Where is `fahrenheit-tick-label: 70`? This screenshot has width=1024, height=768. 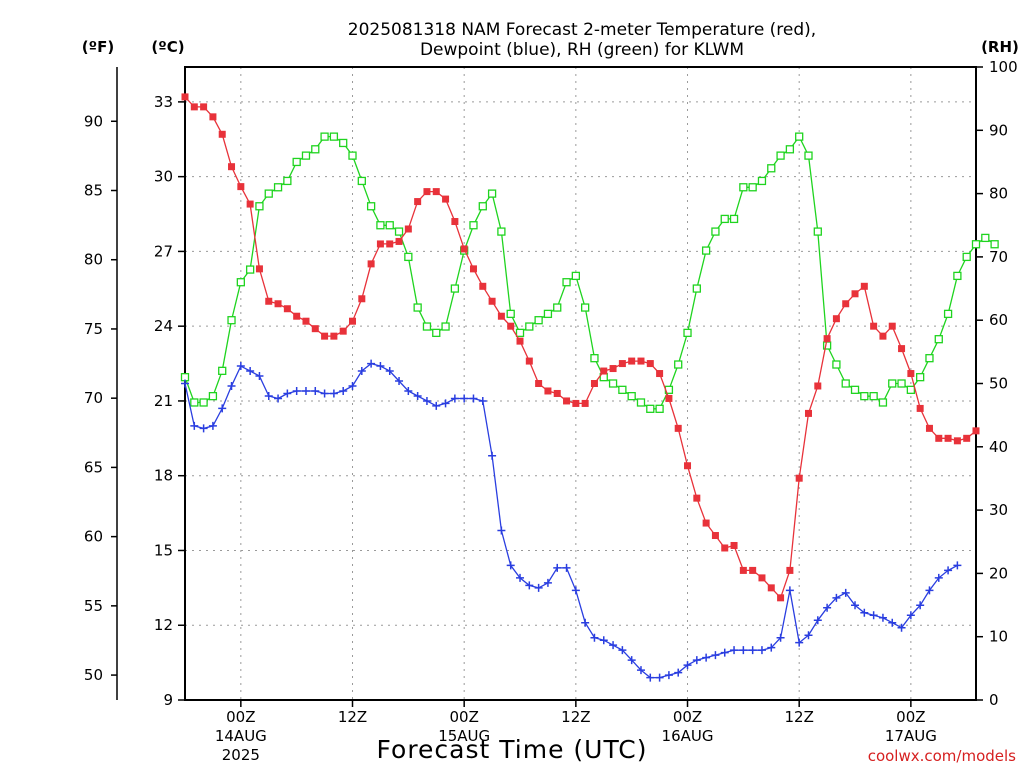 fahrenheit-tick-label: 70 is located at coordinates (93, 398).